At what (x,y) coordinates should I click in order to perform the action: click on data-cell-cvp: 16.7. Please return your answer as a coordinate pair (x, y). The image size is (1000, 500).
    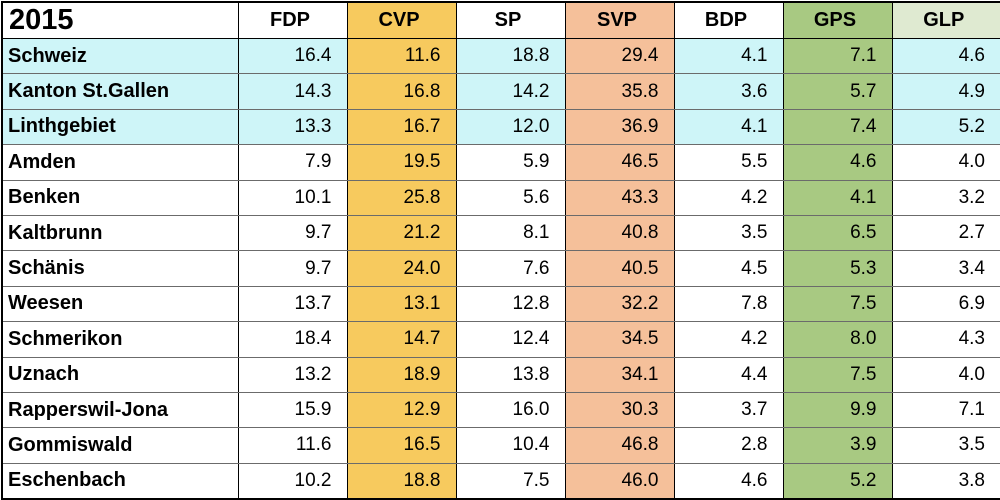
    Looking at the image, I should click on (401, 127).